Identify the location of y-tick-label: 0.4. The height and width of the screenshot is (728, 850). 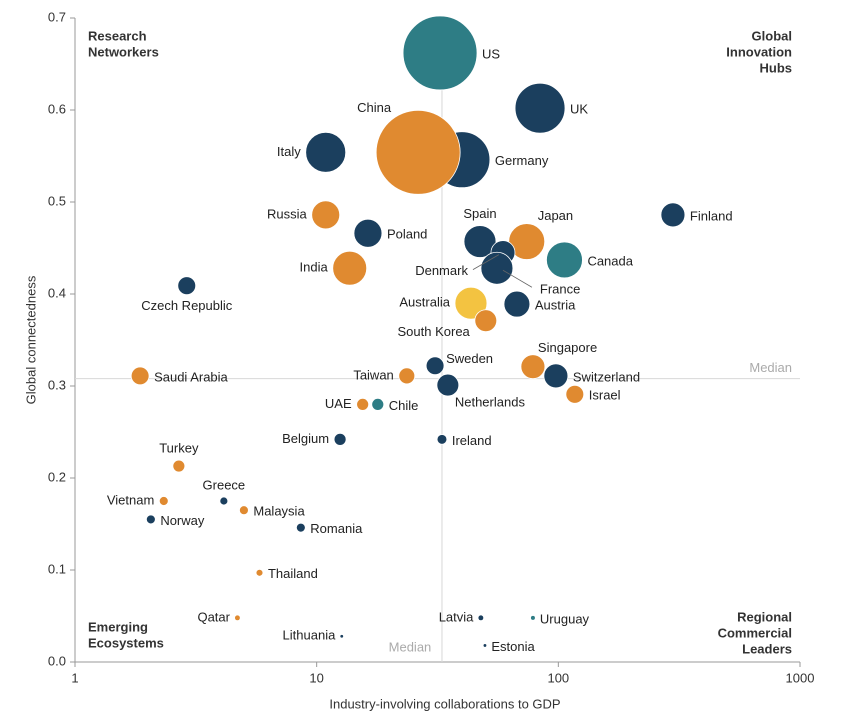
(57, 292).